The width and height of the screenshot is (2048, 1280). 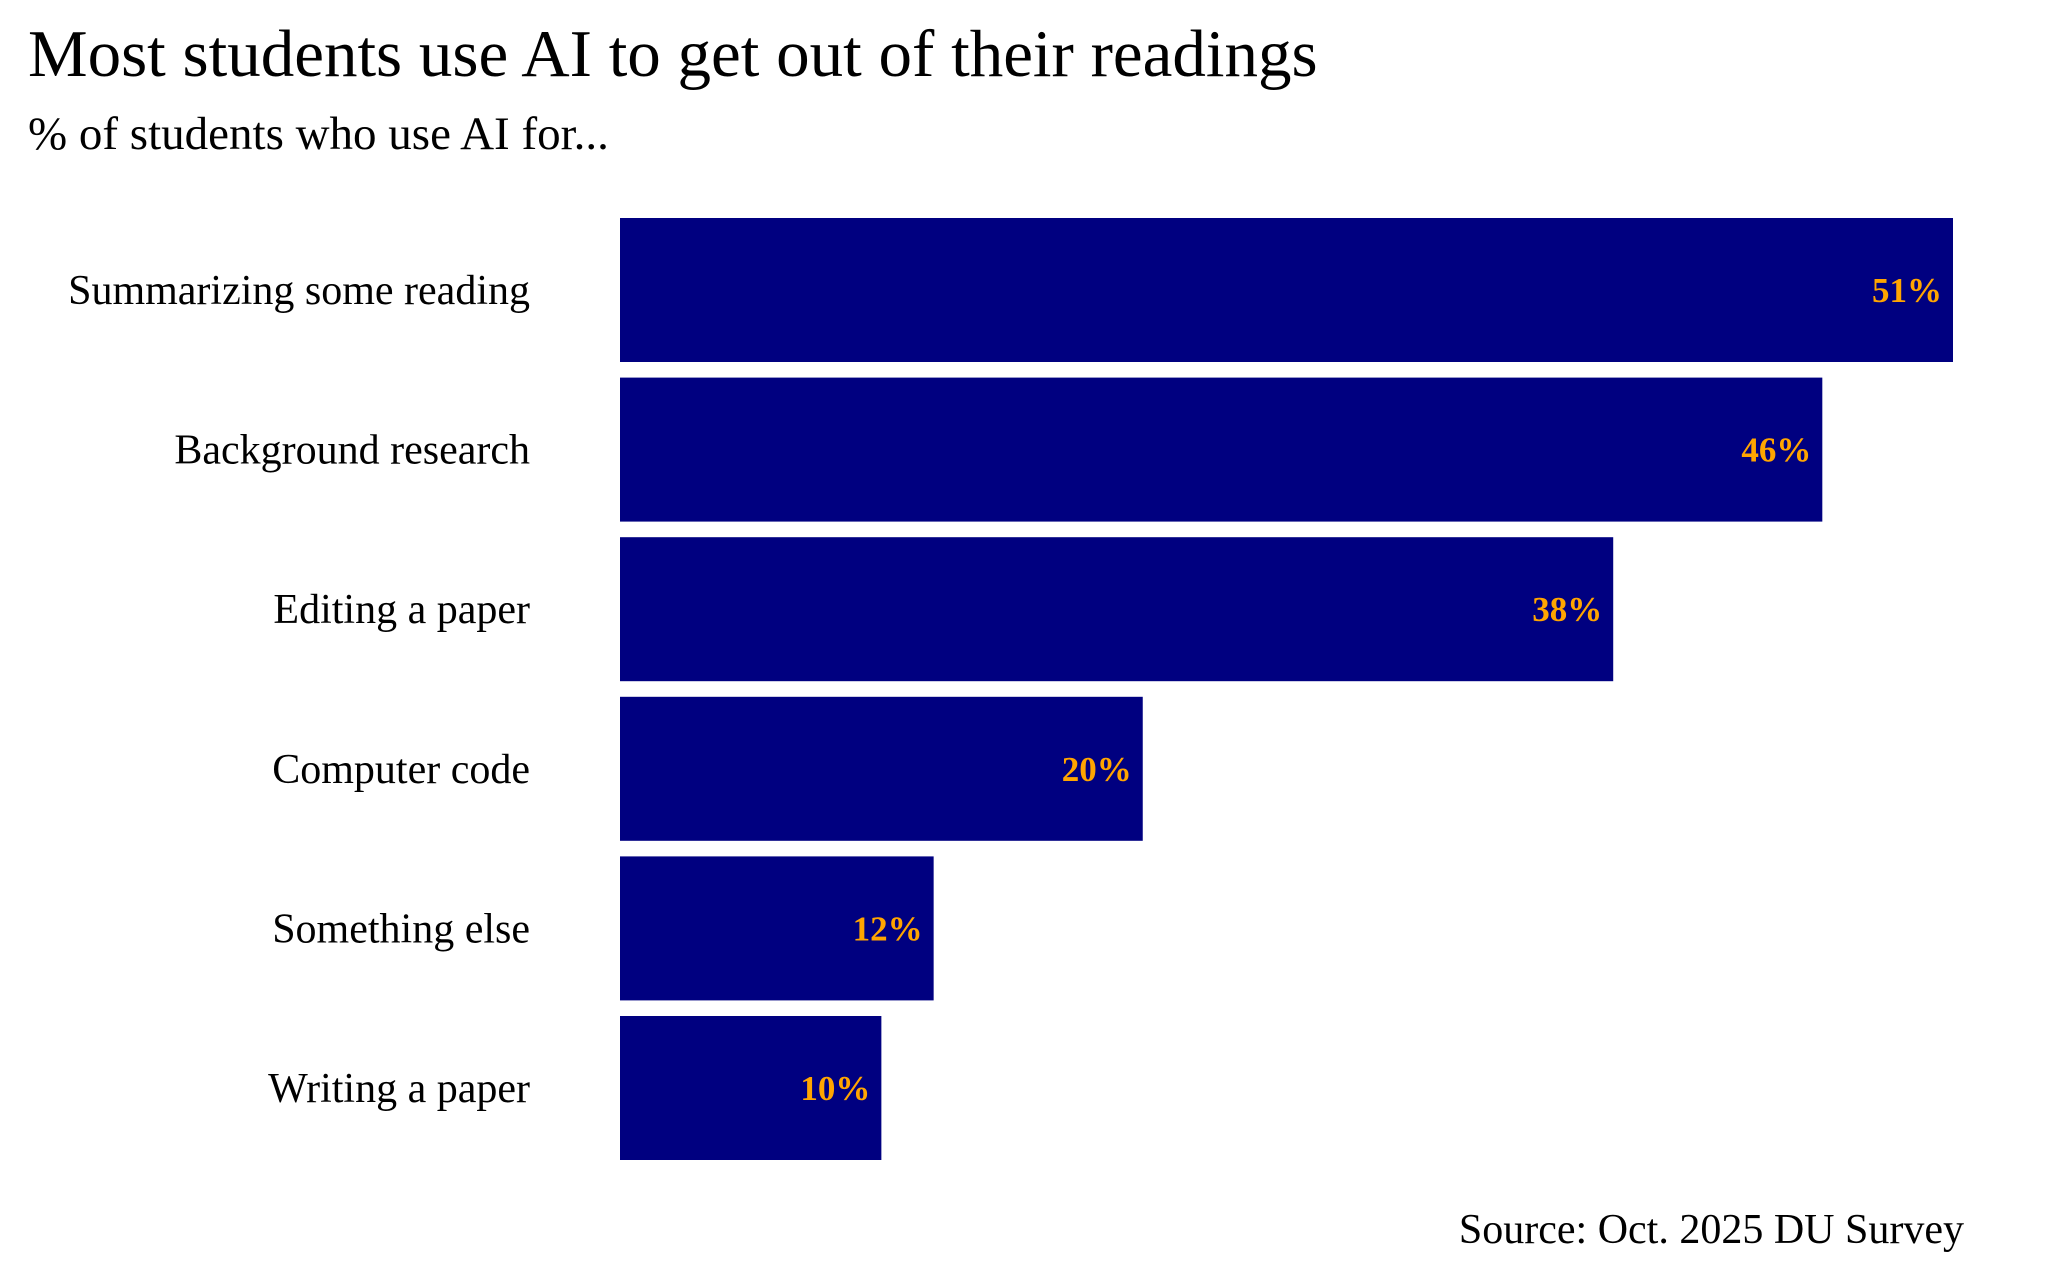 What do you see at coordinates (835, 1088) in the screenshot?
I see `value-label: 10%` at bounding box center [835, 1088].